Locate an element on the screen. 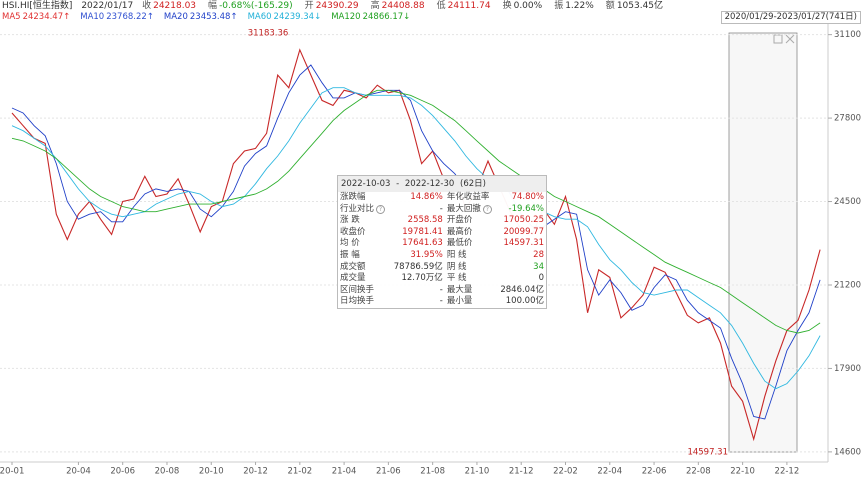  stat-label-text: 振 幅 is located at coordinates (350, 254).